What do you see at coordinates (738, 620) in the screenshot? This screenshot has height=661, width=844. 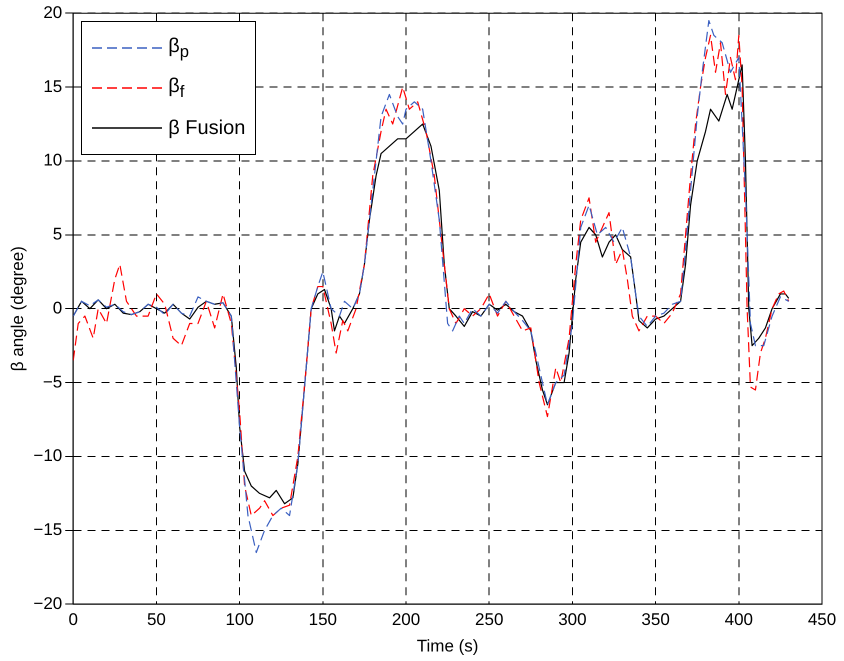 I see `x-tick-label: 400` at bounding box center [738, 620].